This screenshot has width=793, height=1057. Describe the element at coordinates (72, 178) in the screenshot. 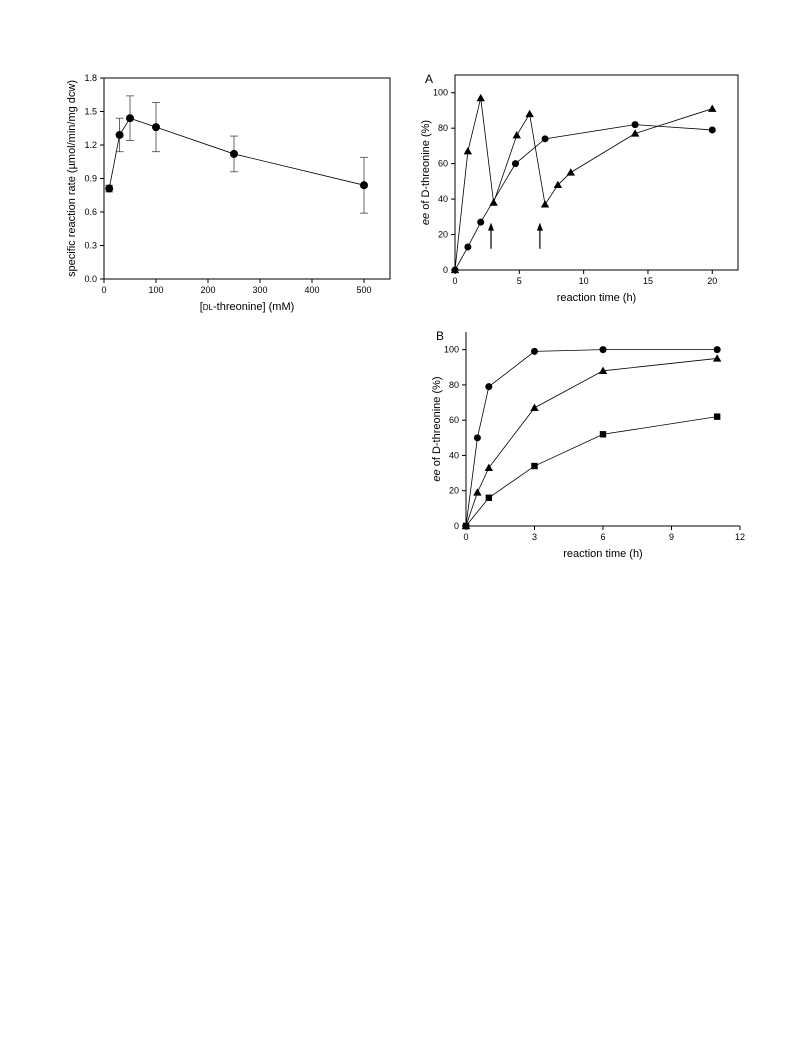

I see `y-axis-label: specific reaction rate (µmol/min/mg dcw)` at that location.